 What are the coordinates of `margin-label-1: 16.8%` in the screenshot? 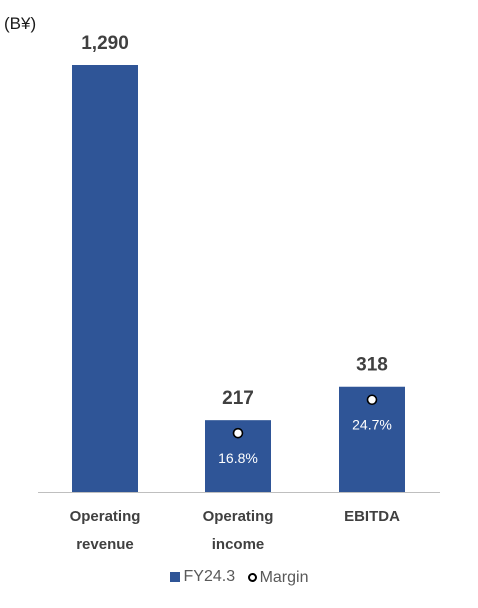 It's located at (238, 458).